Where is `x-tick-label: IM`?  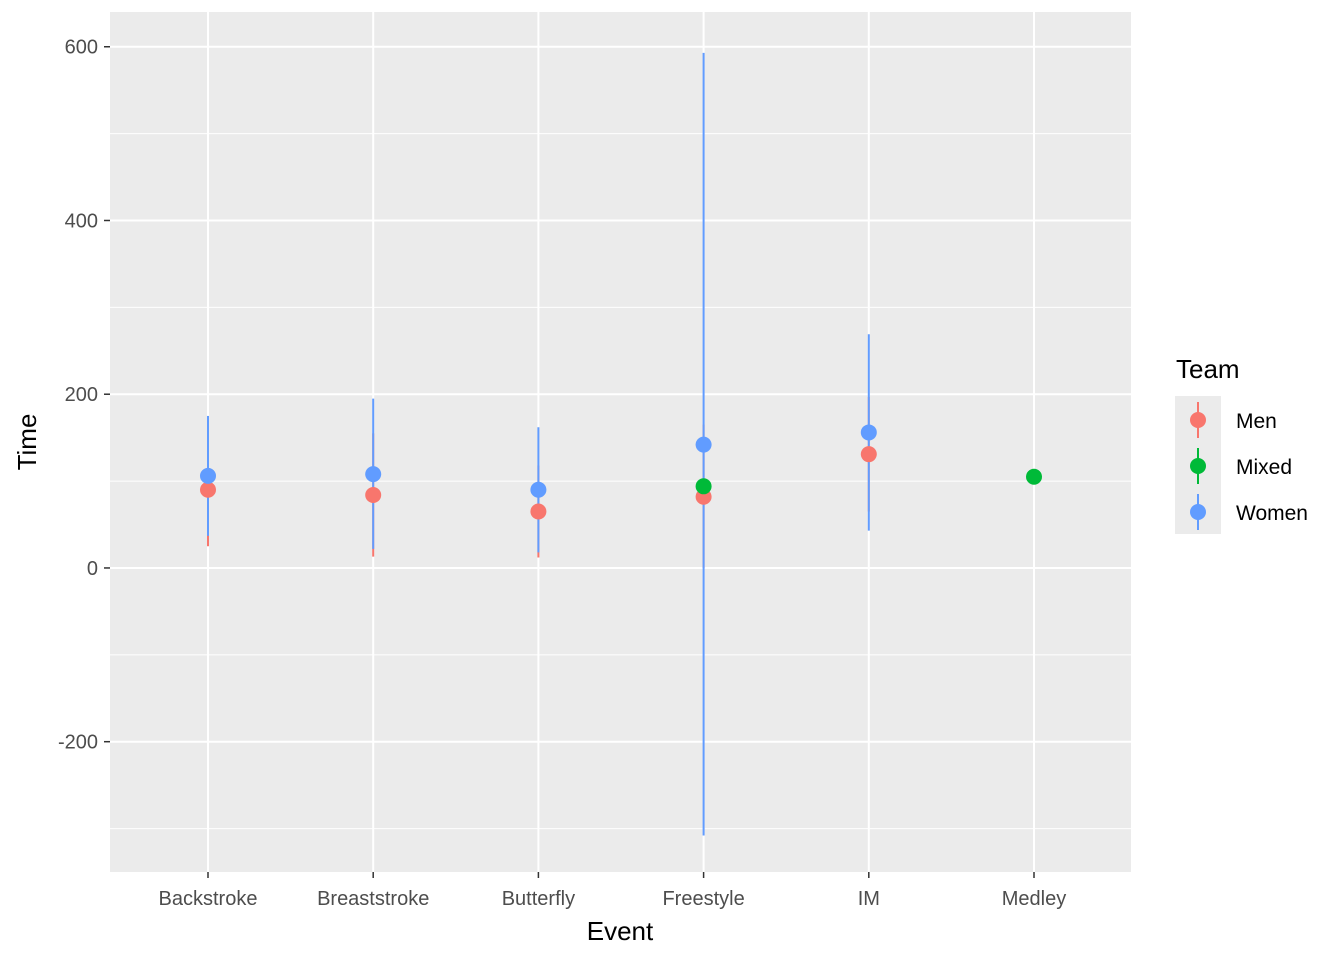 x-tick-label: IM is located at coordinates (869, 899).